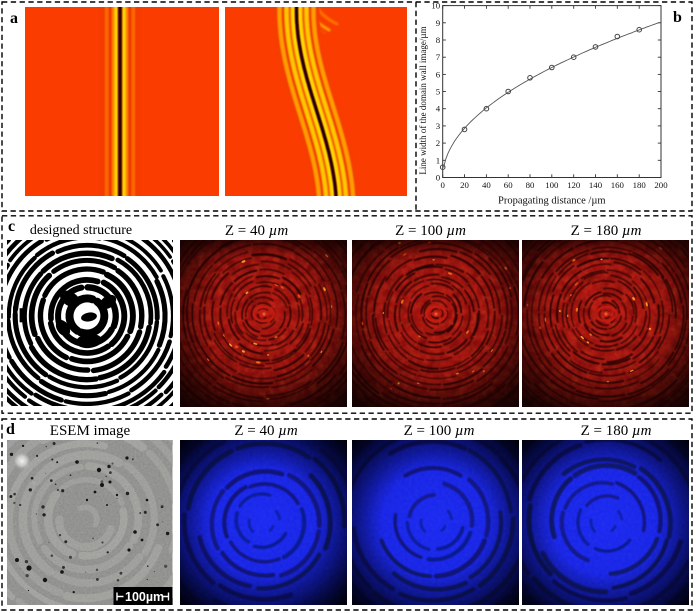 This screenshot has width=696, height=613. Describe the element at coordinates (552, 201) in the screenshot. I see `svg-text: Propagating distance /µm` at that location.